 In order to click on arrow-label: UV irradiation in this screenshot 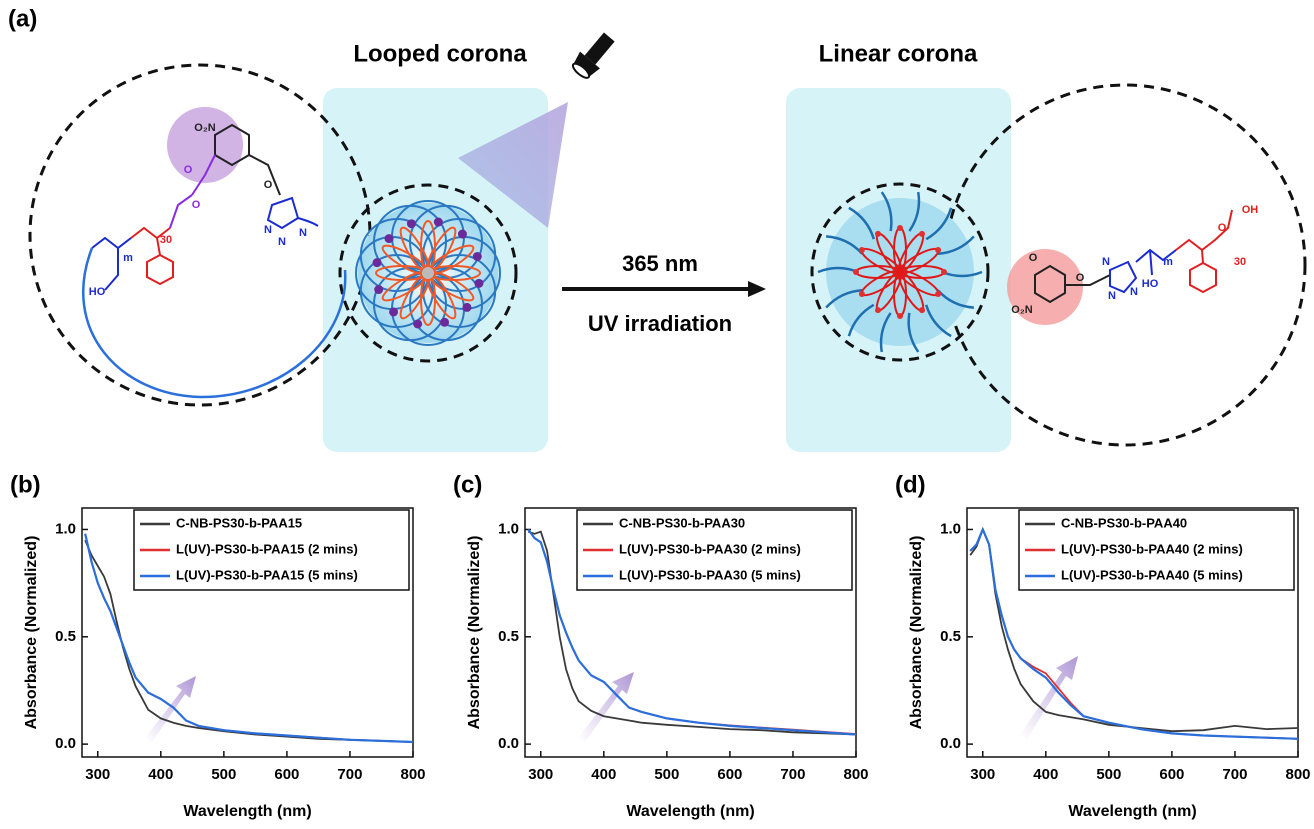, I will do `click(660, 323)`.